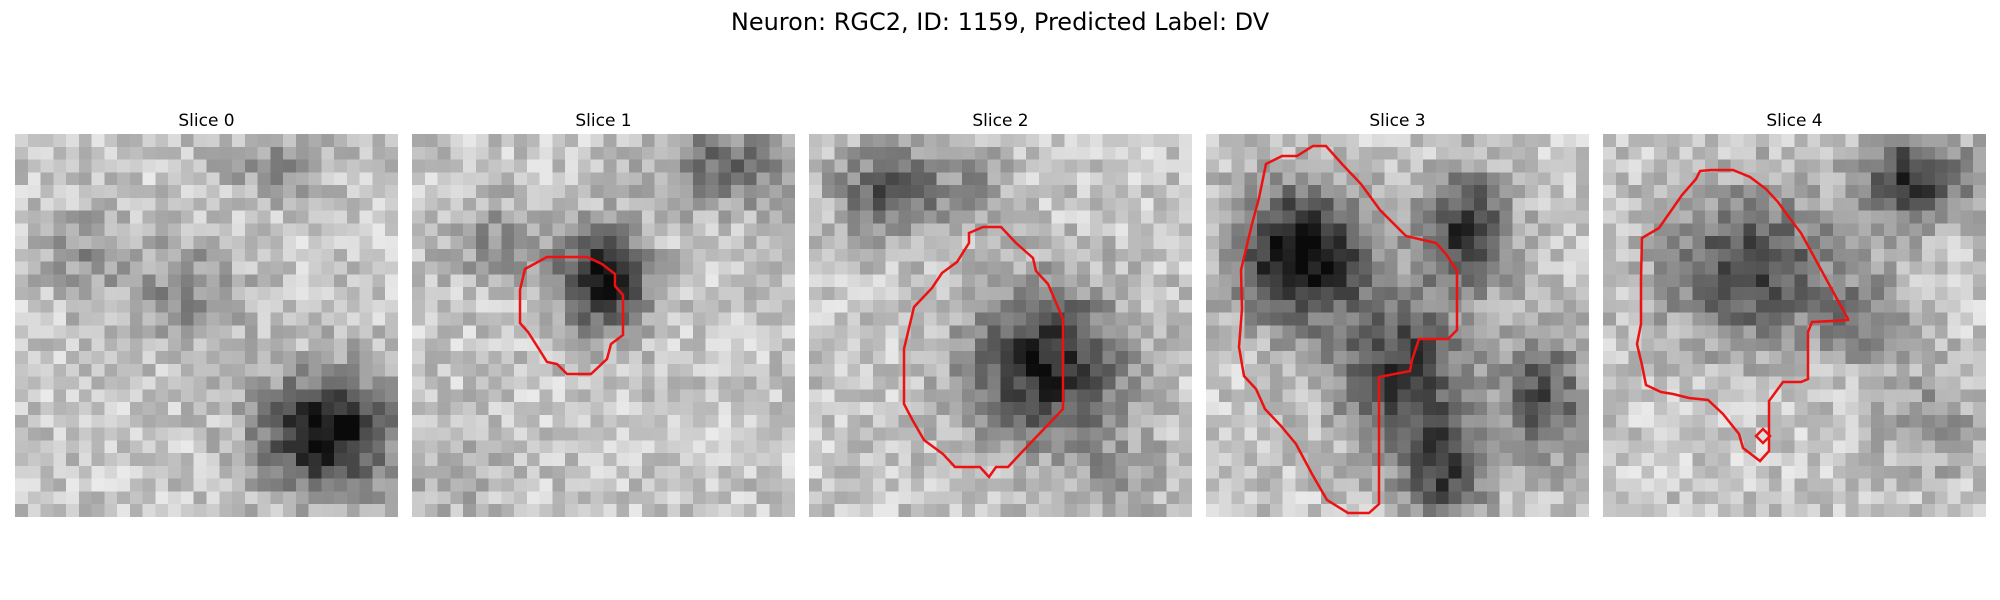 The width and height of the screenshot is (2000, 600). I want to click on slice-panel-3: Slice 3, so click(1397, 312).